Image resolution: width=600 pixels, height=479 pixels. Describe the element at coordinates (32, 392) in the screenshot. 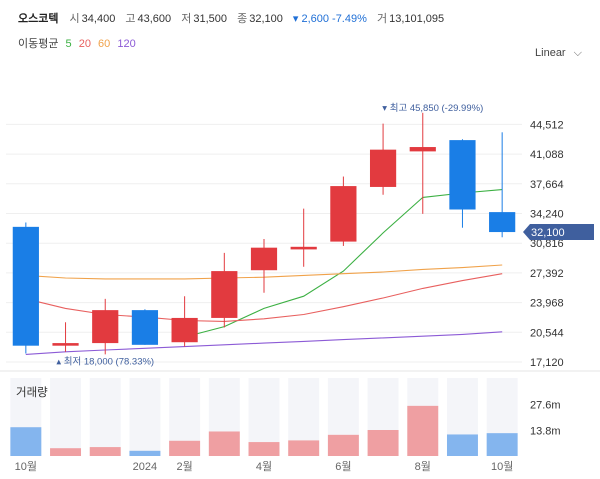

I see `volume-panel-label: 거래량` at that location.